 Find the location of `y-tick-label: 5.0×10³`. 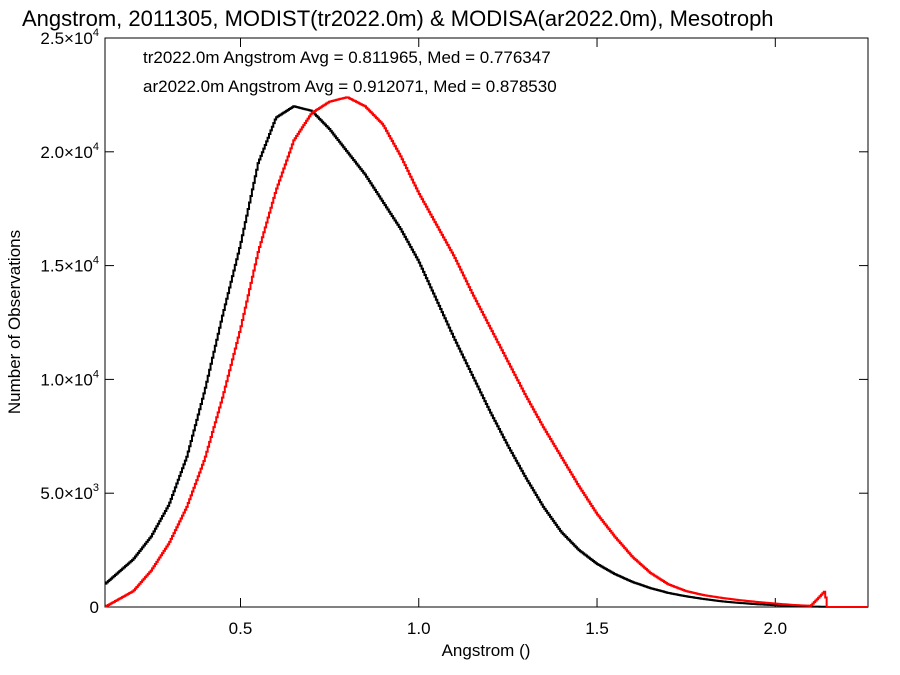

y-tick-label: 5.0×10³ is located at coordinates (69, 492).